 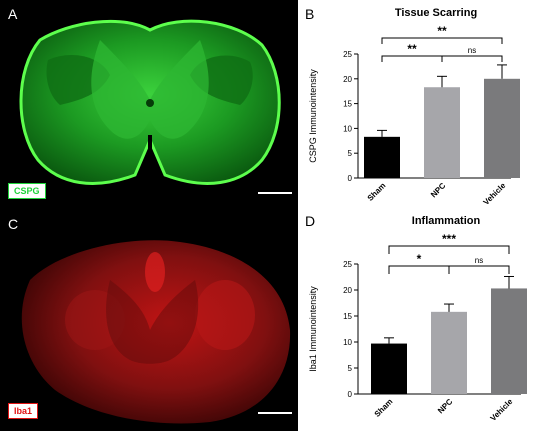 I want to click on iba1-channel-label: Iba1, so click(x=23, y=411).